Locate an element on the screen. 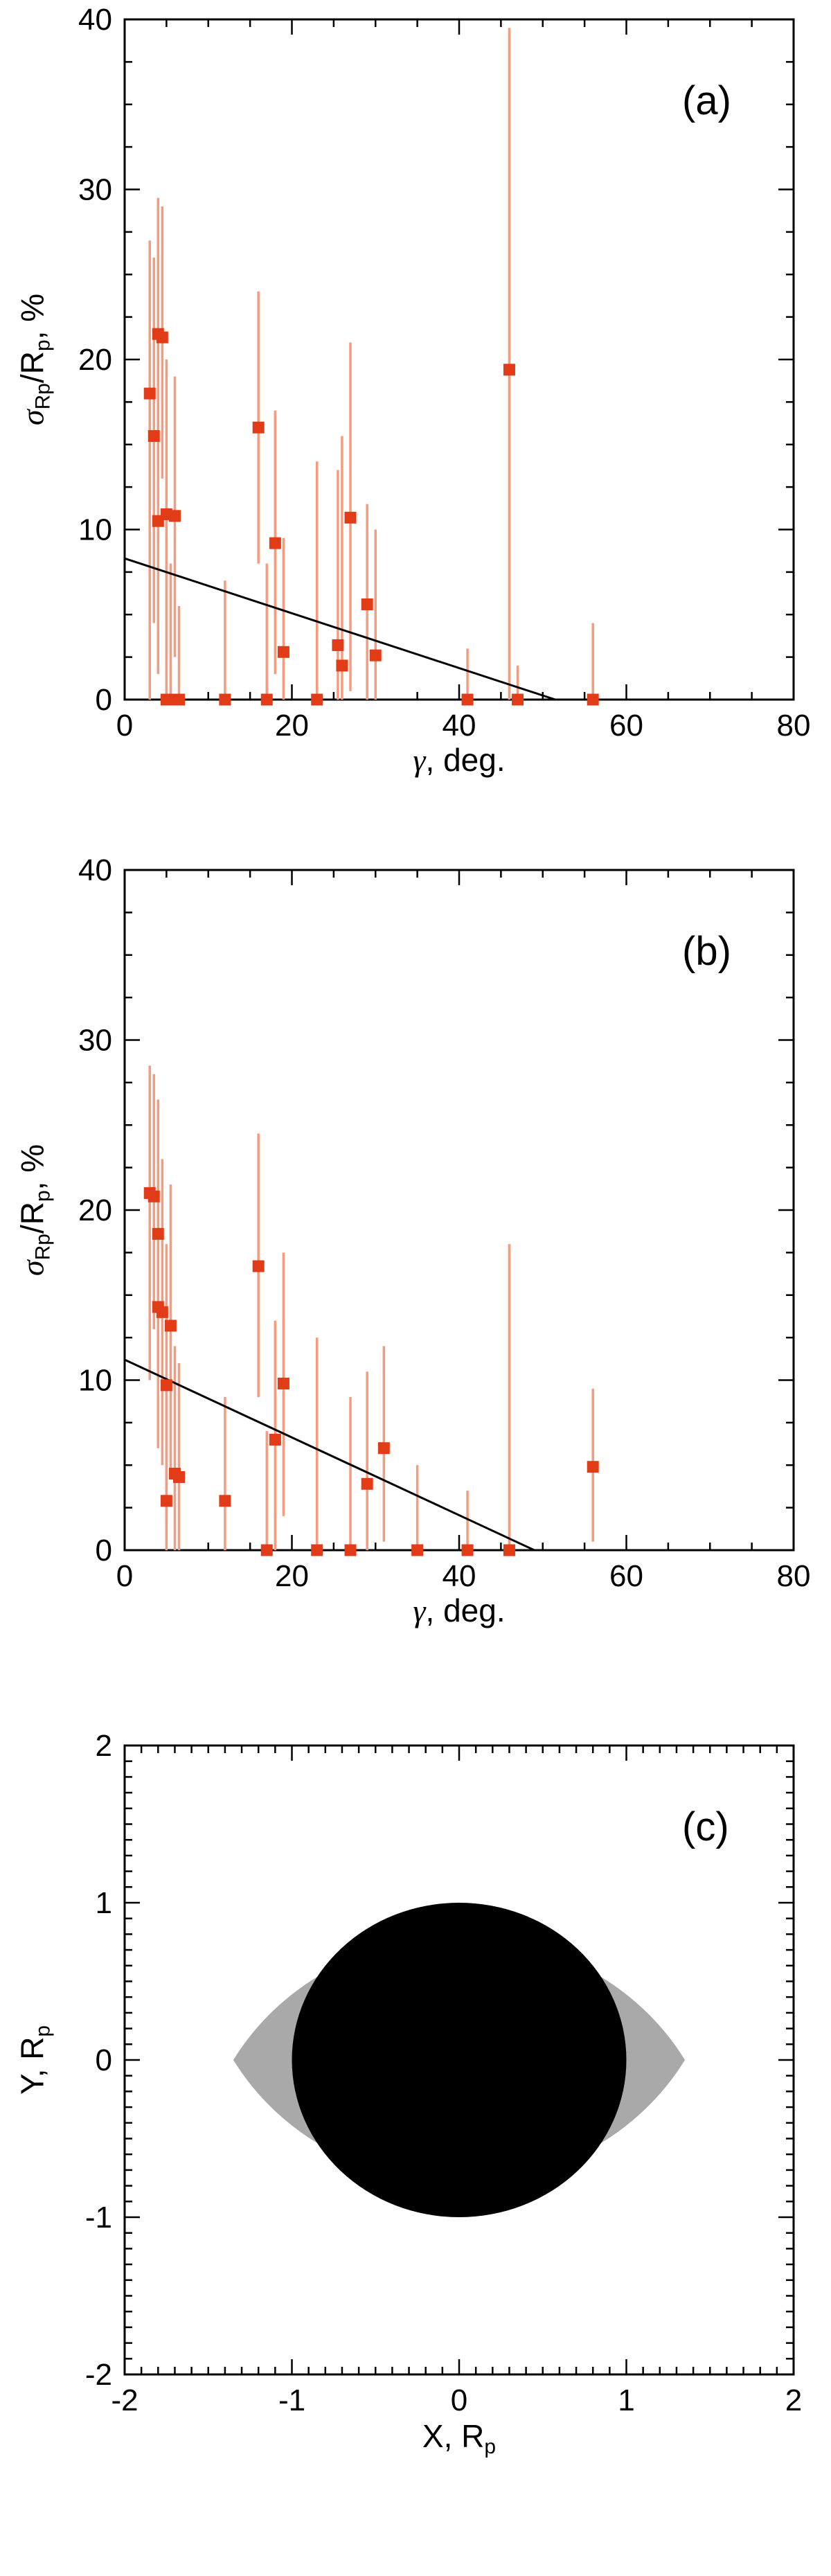 The height and width of the screenshot is (2576, 831). panel-c-xaxis-title: X, Rp is located at coordinates (459, 2438).